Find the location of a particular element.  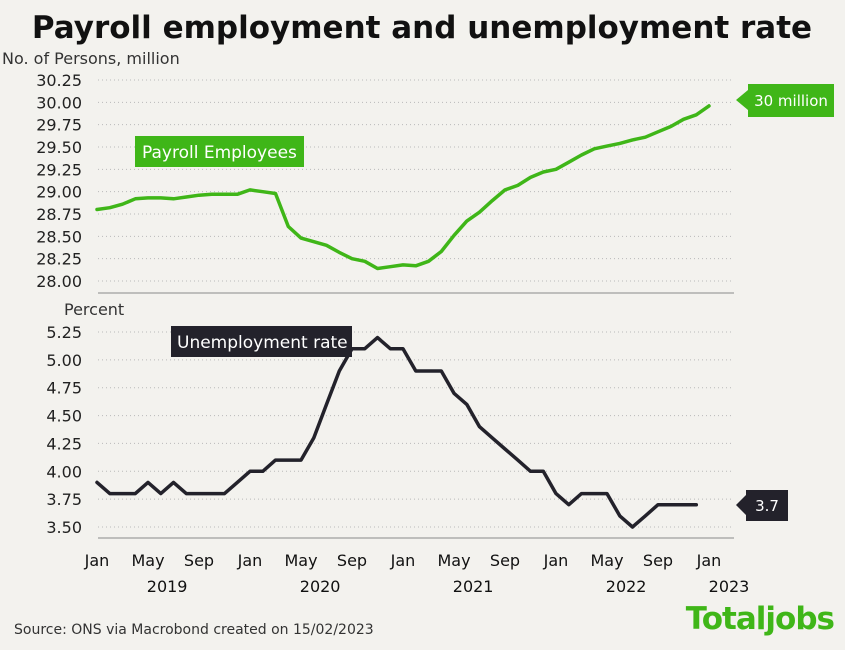

unemployment-legend-box is located at coordinates (261, 341).